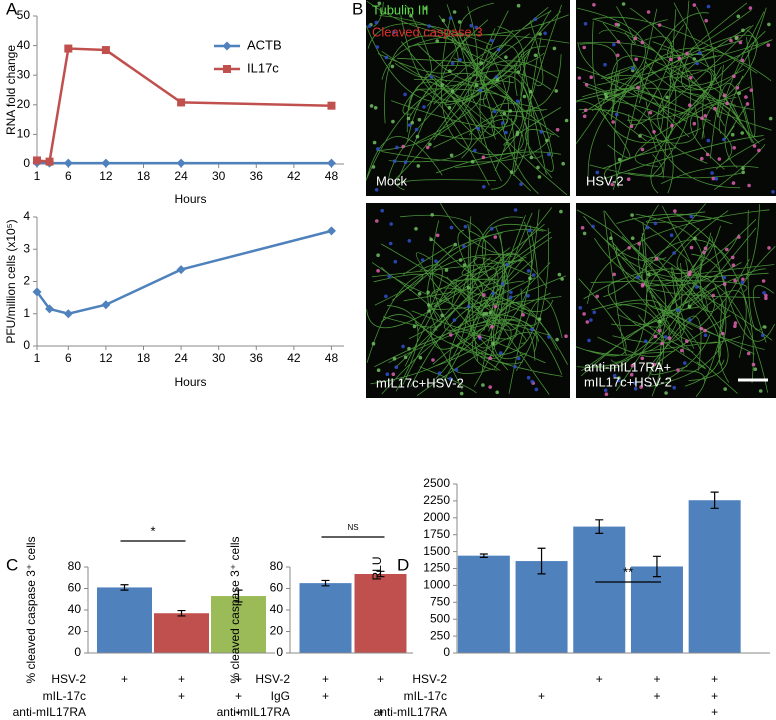 The height and width of the screenshot is (720, 776). Describe the element at coordinates (219, 358) in the screenshot. I see `x-tick-label: 30` at that location.